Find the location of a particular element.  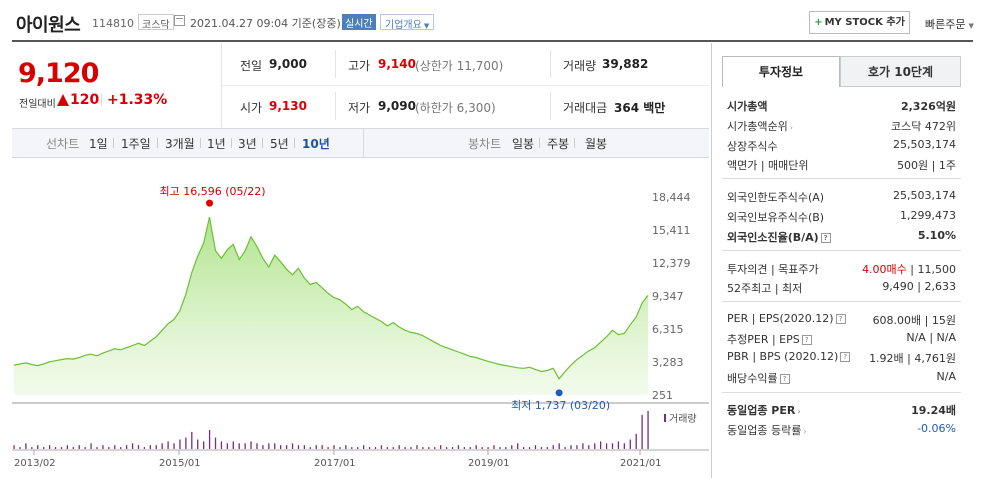

pbr-row: PBR | BPS (2020.12)? is located at coordinates (789, 356).